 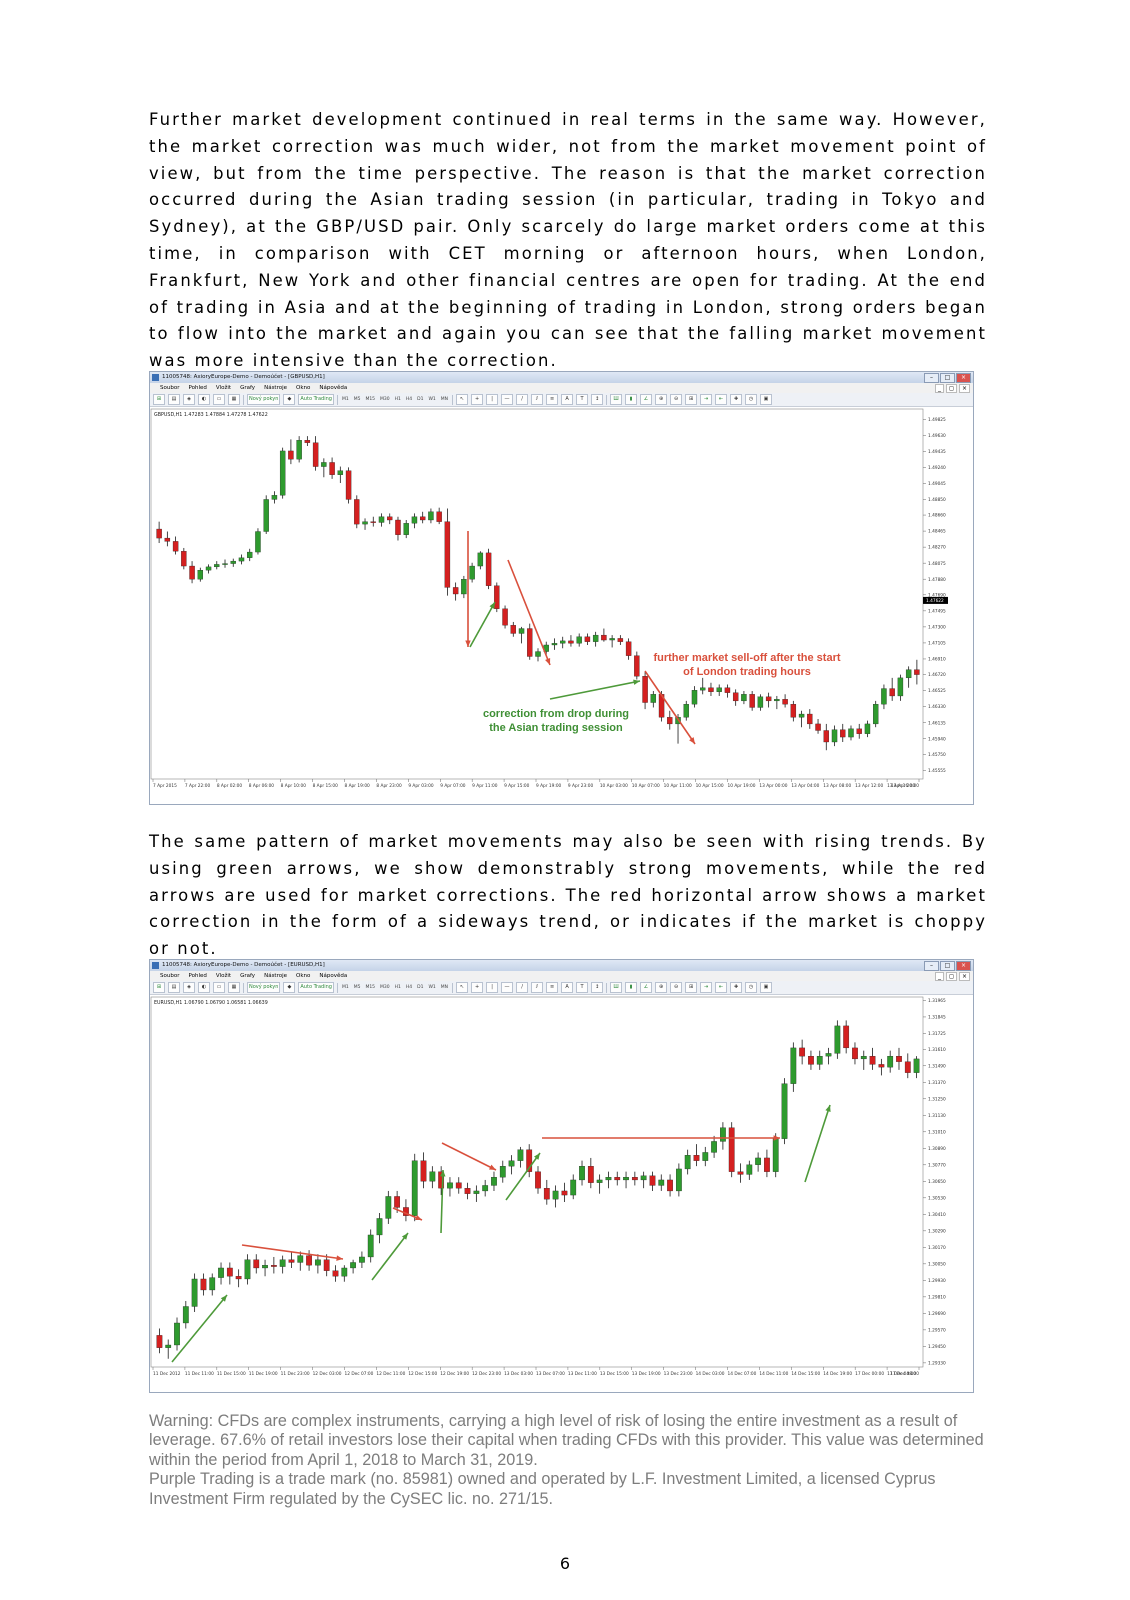 I want to click on indicators-icon: ✚, so click(x=736, y=987).